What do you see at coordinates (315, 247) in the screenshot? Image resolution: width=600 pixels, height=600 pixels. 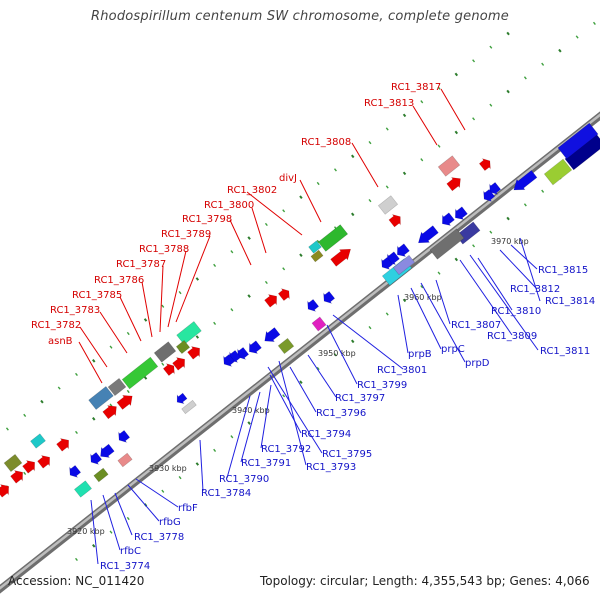 I see `gene-feature-cyan` at bounding box center [315, 247].